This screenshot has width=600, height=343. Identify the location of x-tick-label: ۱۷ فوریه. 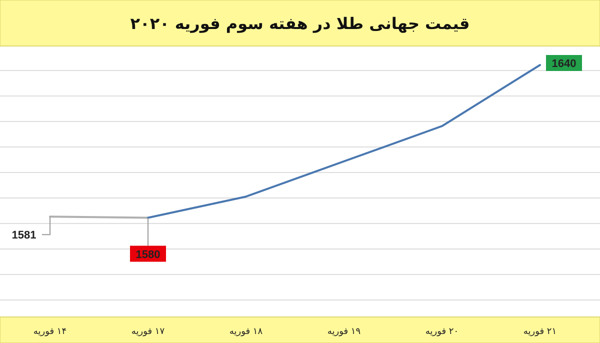
(148, 332).